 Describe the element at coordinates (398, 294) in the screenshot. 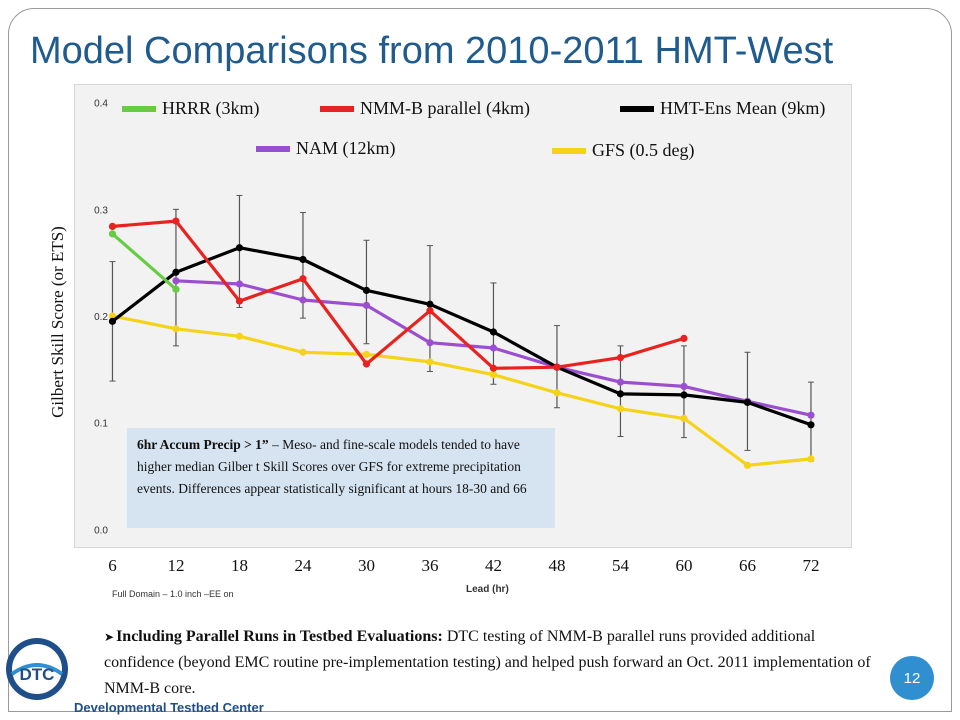

I see `series-line-nmmb` at that location.